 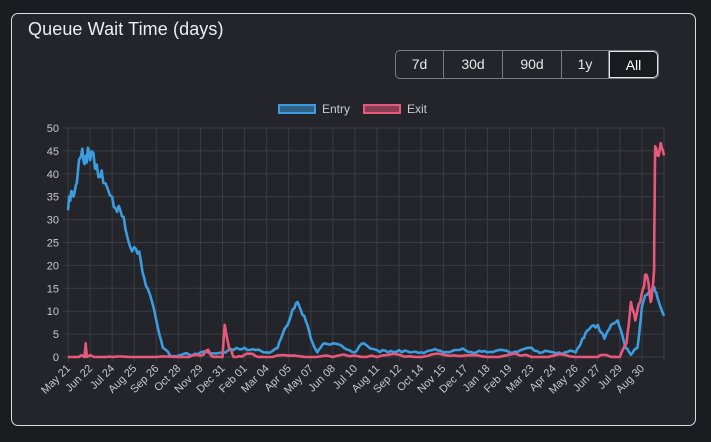 I want to click on y-tick-label: 25, so click(x=53, y=244).